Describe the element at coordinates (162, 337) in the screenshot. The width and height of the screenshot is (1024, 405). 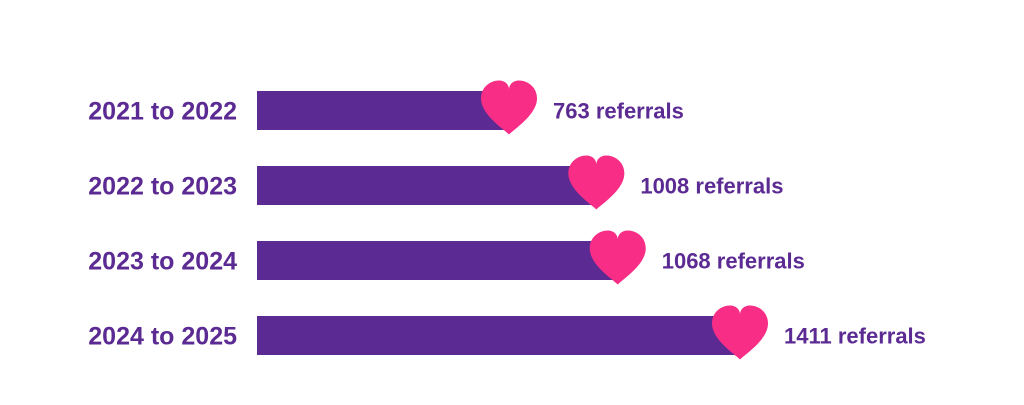
I see `category-label: 2024 to 2025` at that location.